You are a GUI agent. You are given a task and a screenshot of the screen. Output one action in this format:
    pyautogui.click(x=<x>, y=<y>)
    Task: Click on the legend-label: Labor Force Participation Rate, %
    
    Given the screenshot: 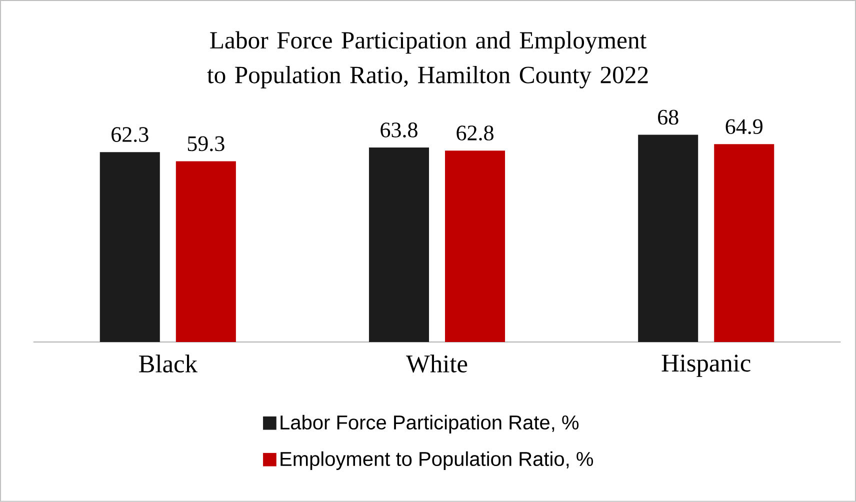 What is the action you would take?
    pyautogui.click(x=429, y=424)
    